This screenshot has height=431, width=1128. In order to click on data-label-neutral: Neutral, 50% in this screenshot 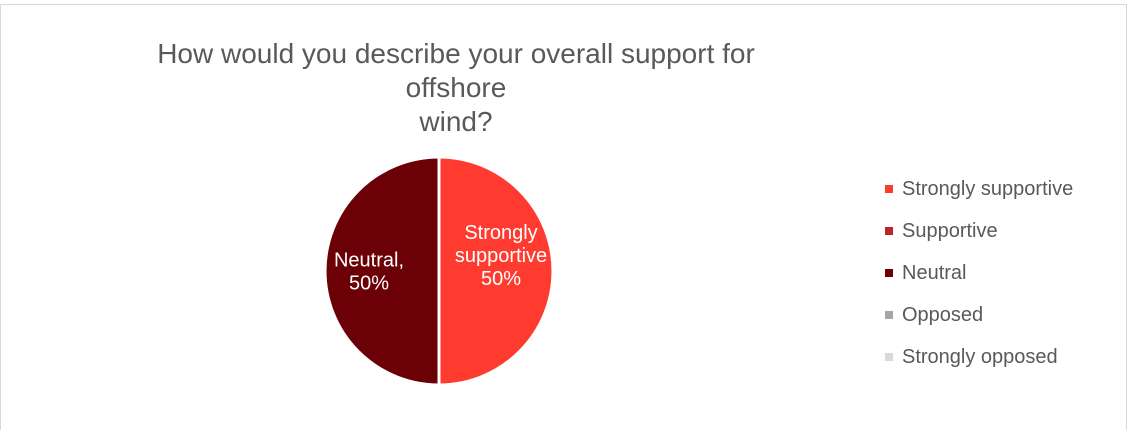, I will do `click(369, 272)`.